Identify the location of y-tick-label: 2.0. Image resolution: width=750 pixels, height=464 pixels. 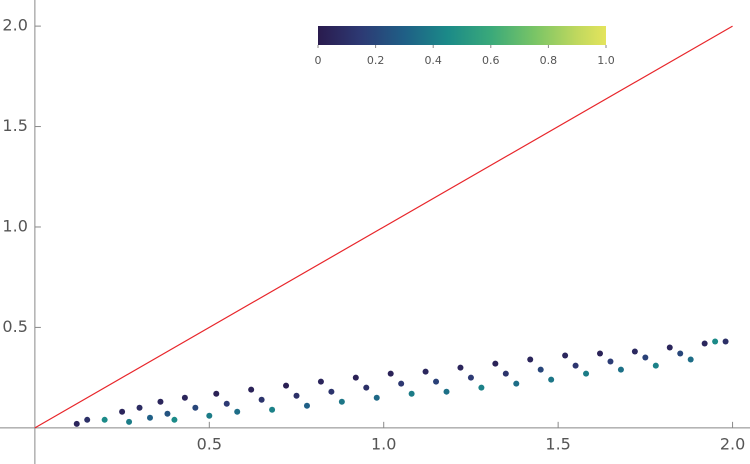
(14, 25).